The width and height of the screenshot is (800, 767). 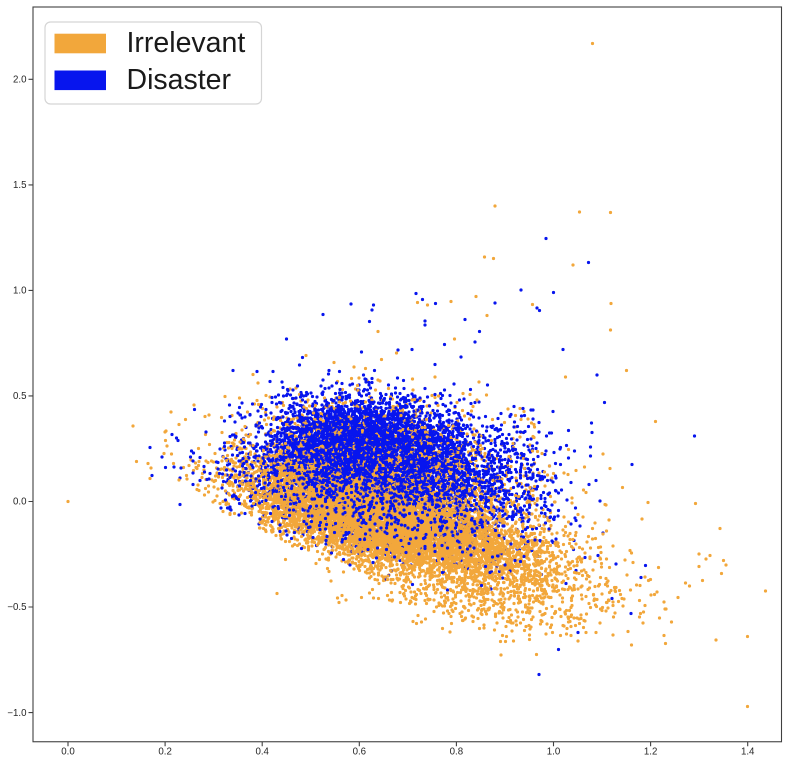 What do you see at coordinates (164, 752) in the screenshot?
I see `svg-text: 0.2` at bounding box center [164, 752].